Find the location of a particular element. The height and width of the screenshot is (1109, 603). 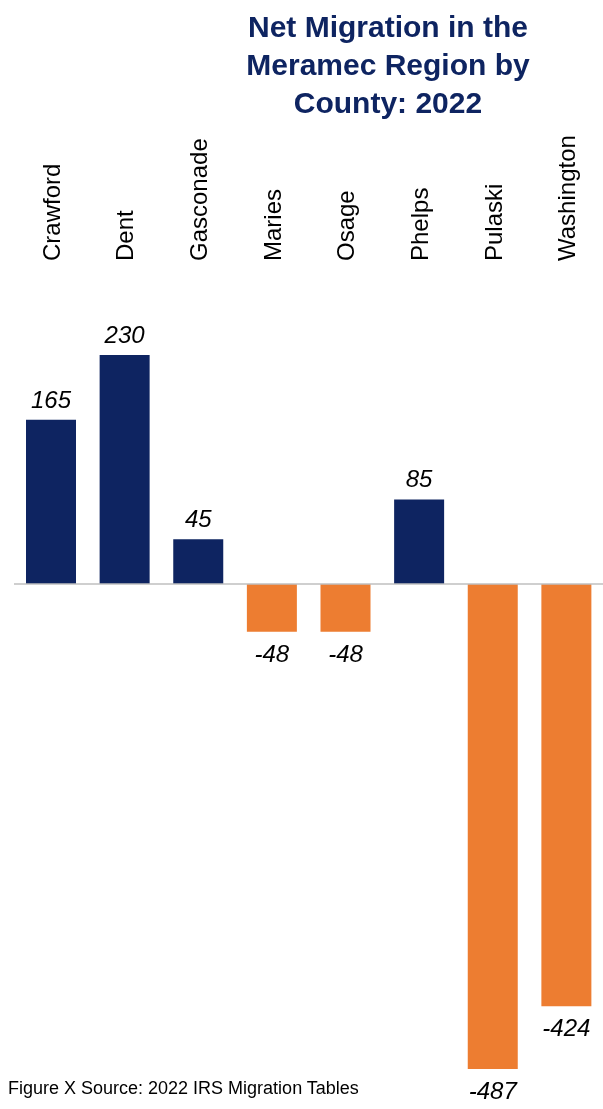

x-tick-label: Dent is located at coordinates (125, 235).